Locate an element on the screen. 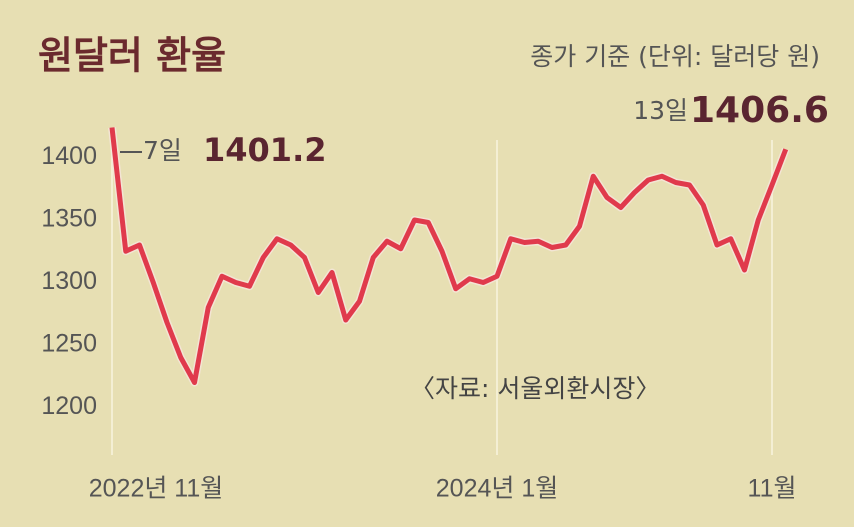  y-tick-label: 1350 is located at coordinates (69, 219).